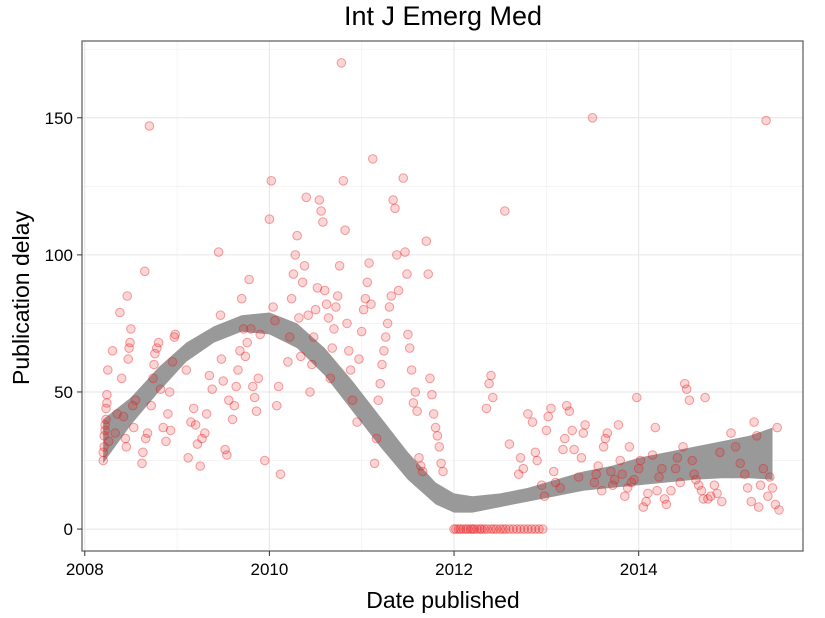 The image size is (825, 618). I want to click on y-axis: 0 50 100 150, so click(63, 324).